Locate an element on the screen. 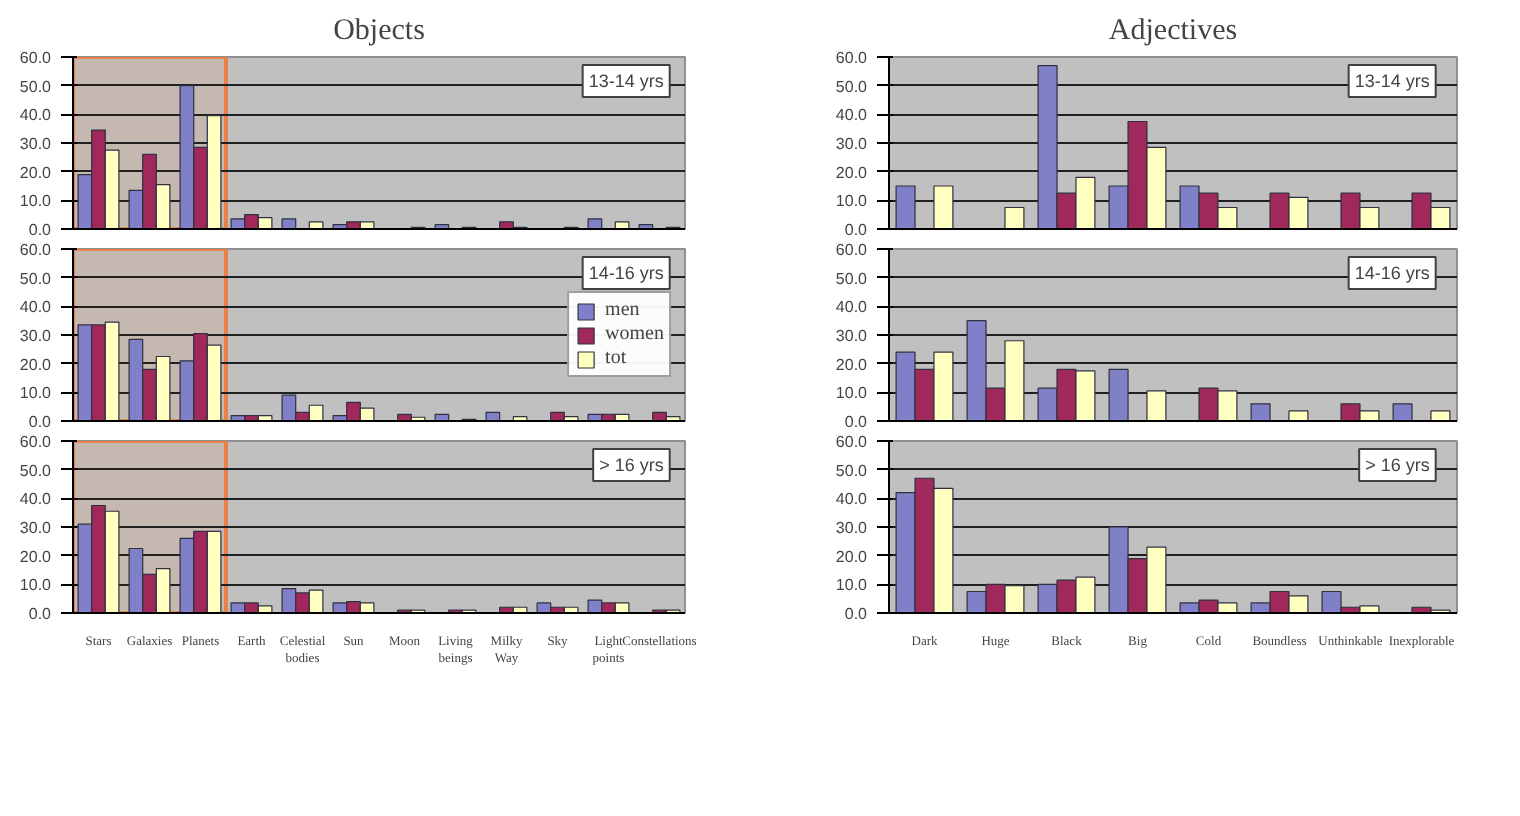 This screenshot has width=1520, height=816. legend-label: tot is located at coordinates (617, 358).